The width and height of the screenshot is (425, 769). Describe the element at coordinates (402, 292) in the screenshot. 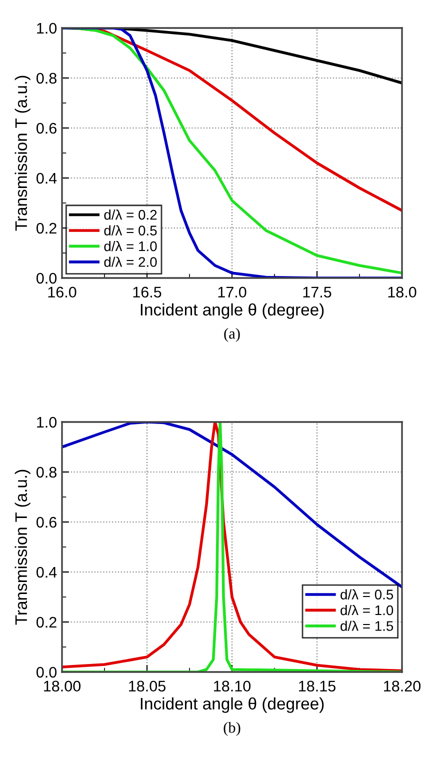

I see `x-tick-label: 18.0` at that location.